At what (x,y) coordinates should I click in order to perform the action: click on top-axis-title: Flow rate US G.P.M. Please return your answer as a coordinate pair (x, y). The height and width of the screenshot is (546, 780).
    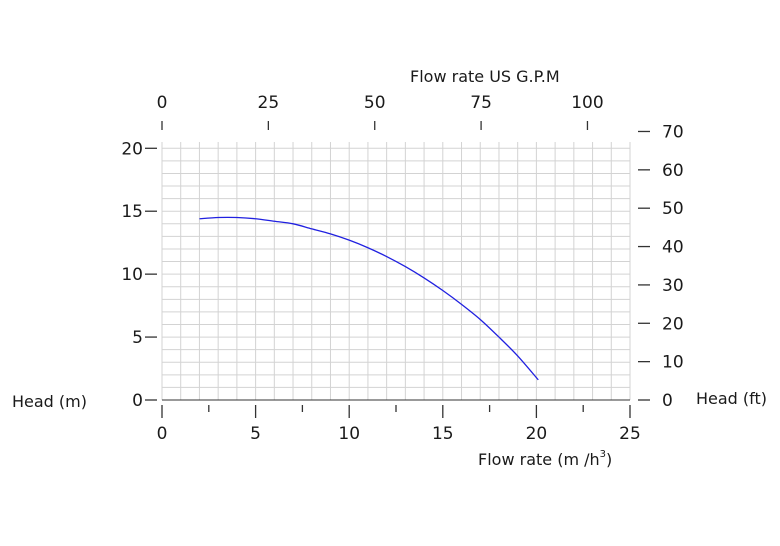
    Looking at the image, I should click on (485, 76).